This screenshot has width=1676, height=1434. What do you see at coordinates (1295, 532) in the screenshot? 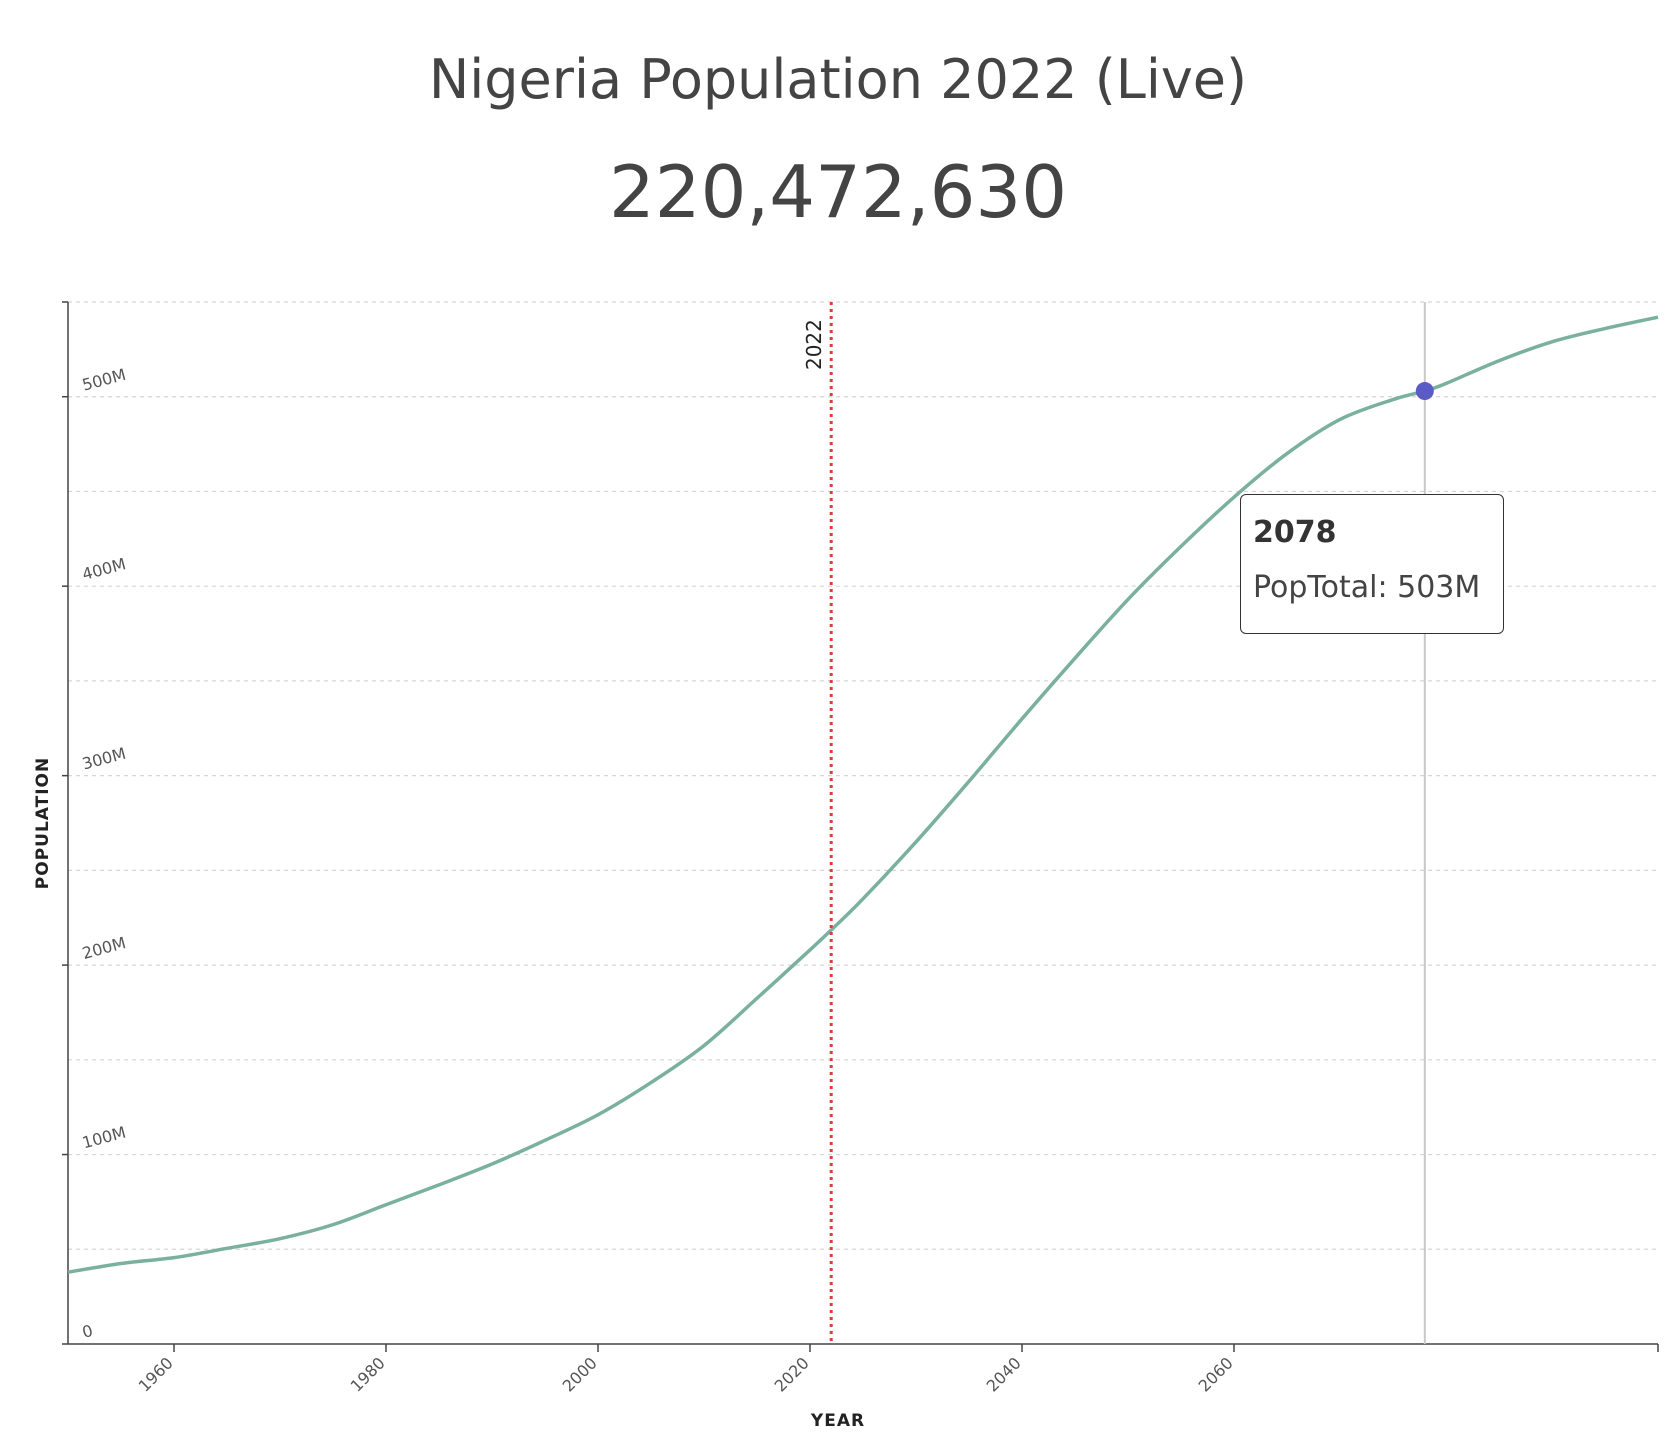
I see `tooltip-year: 2078` at bounding box center [1295, 532].